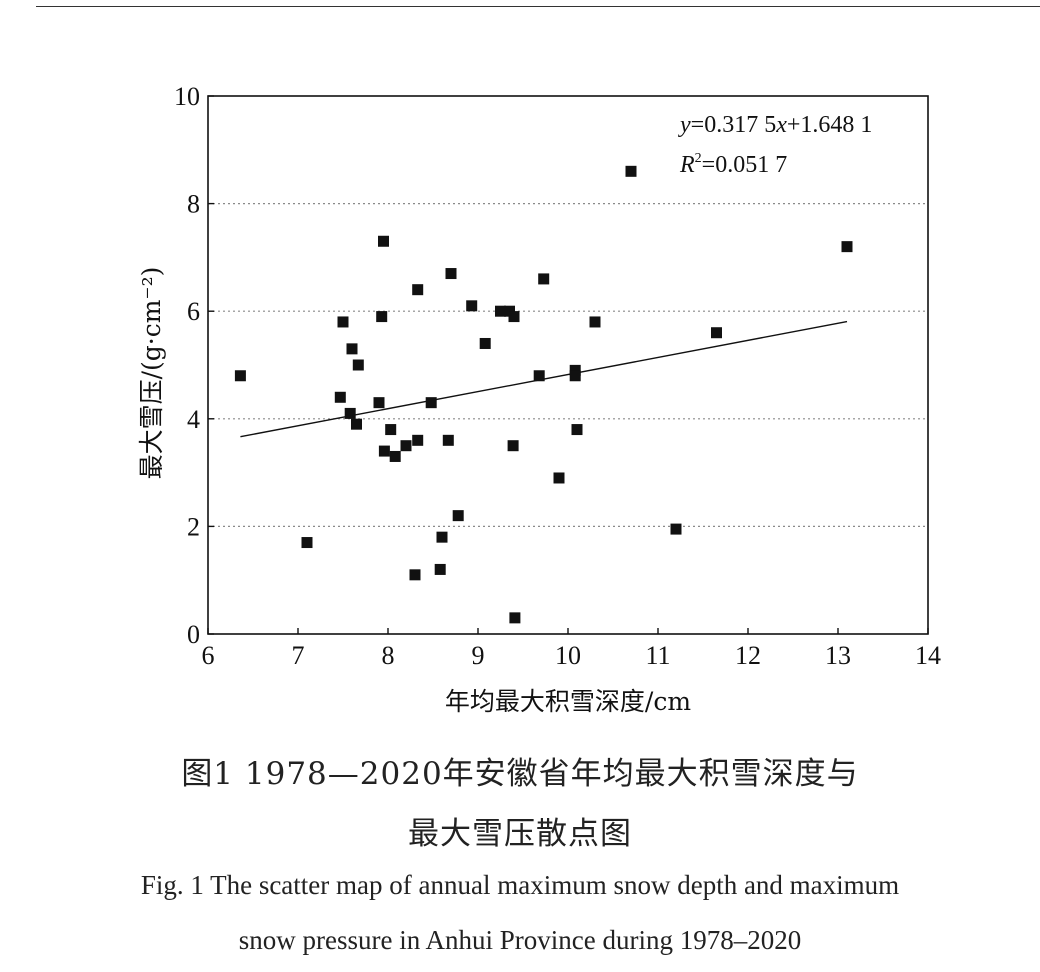  I want to click on r2-symbol: R, so click(687, 165).